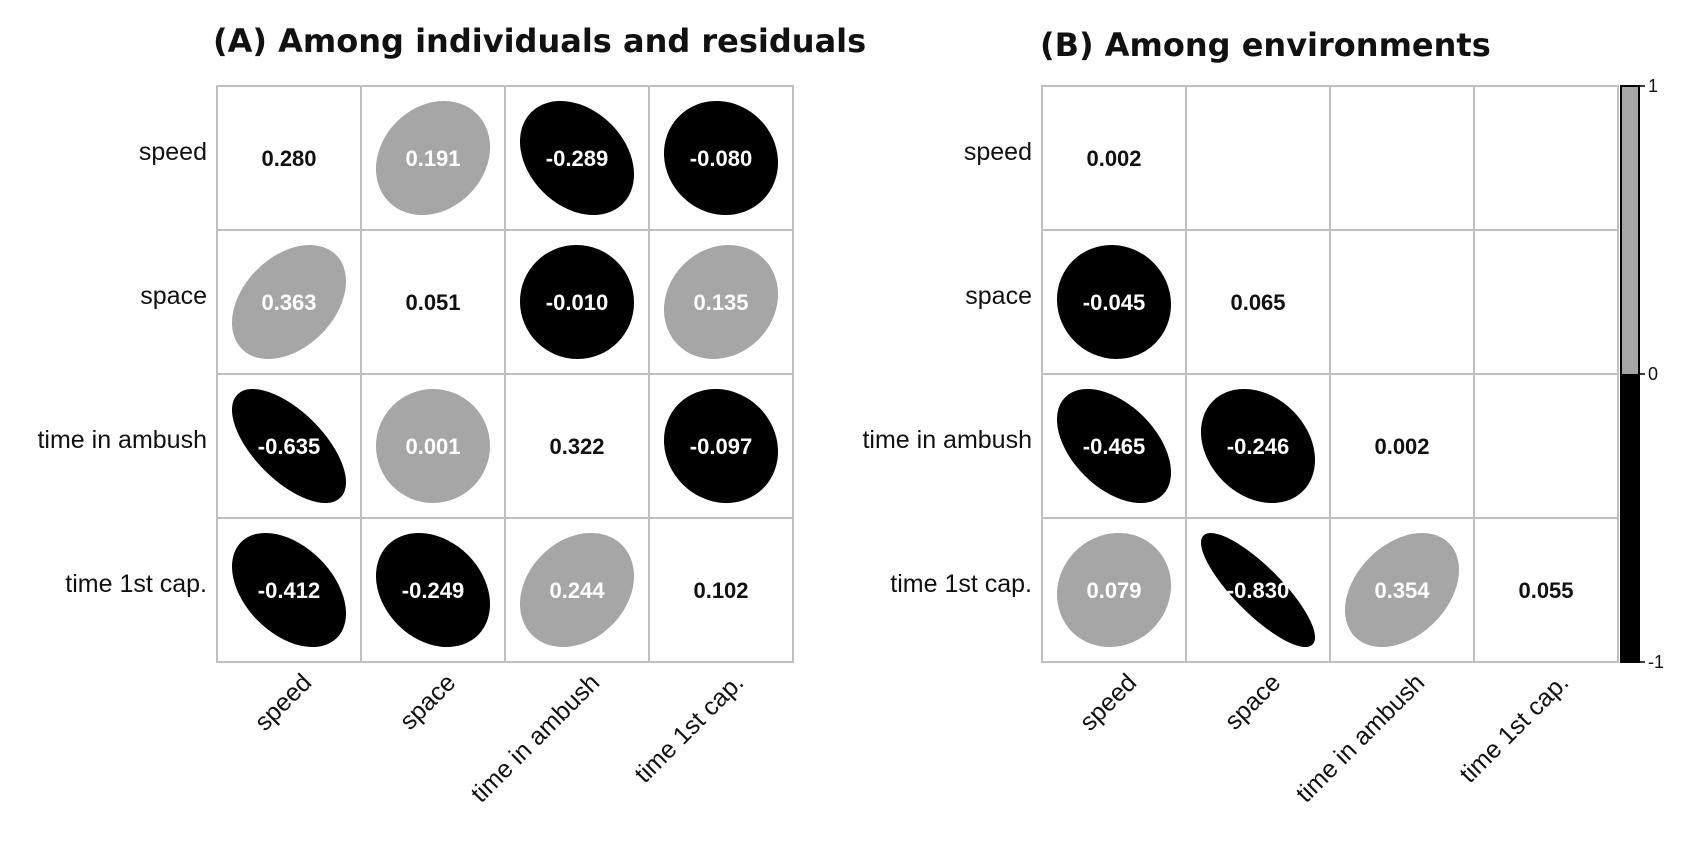 This screenshot has height=855, width=1690. Describe the element at coordinates (1630, 518) in the screenshot. I see `colorbar-negative-segment` at that location.